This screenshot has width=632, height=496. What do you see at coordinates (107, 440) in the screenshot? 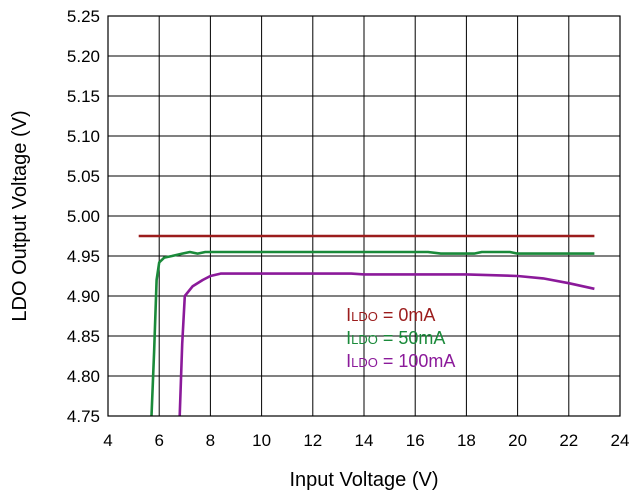
I see `x-tick-label: 4` at bounding box center [107, 440].